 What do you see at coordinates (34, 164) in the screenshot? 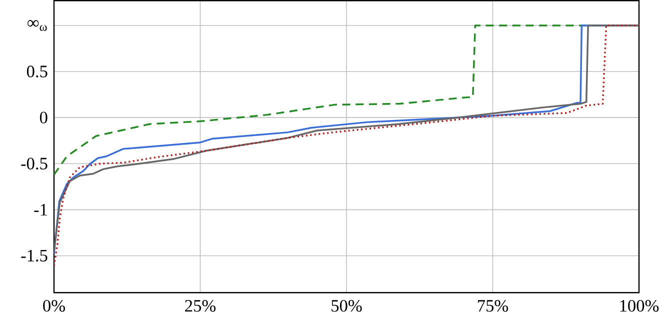
I see `y-tick-label: -0.5` at bounding box center [34, 164].